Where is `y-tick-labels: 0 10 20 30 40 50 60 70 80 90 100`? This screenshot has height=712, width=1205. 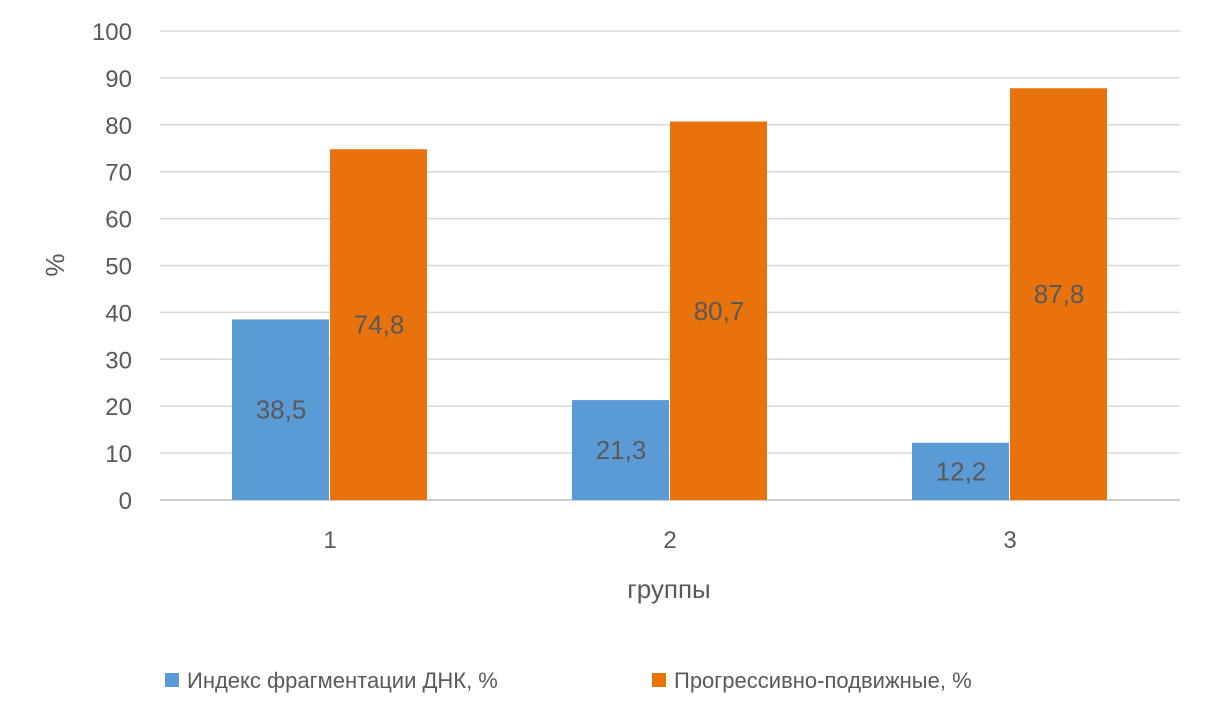 y-tick-labels: 0 10 20 30 40 50 60 70 80 90 100 is located at coordinates (112, 267).